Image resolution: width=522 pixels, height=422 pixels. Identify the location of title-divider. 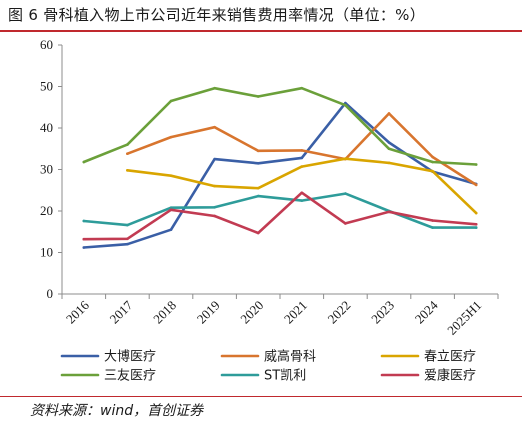
(261, 31).